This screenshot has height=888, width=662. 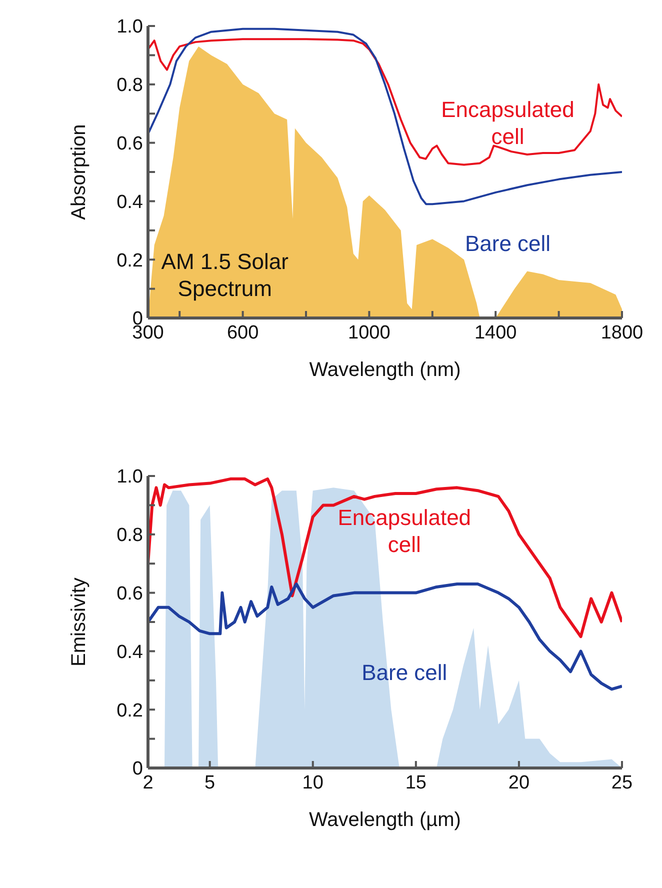 I want to click on x-tick-label: 600, so click(x=242, y=333).